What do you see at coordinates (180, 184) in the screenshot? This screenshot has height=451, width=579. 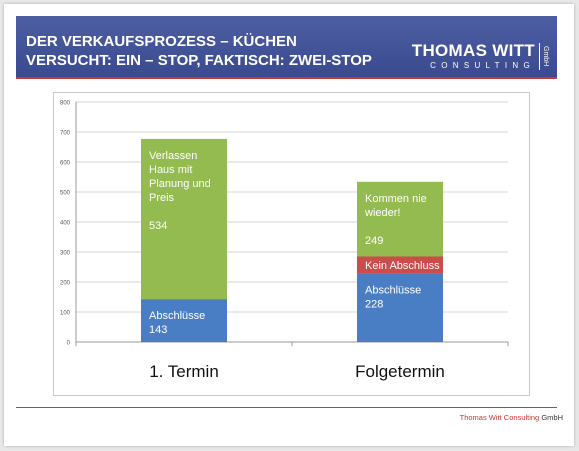 I see `data-label: Planung und` at bounding box center [180, 184].